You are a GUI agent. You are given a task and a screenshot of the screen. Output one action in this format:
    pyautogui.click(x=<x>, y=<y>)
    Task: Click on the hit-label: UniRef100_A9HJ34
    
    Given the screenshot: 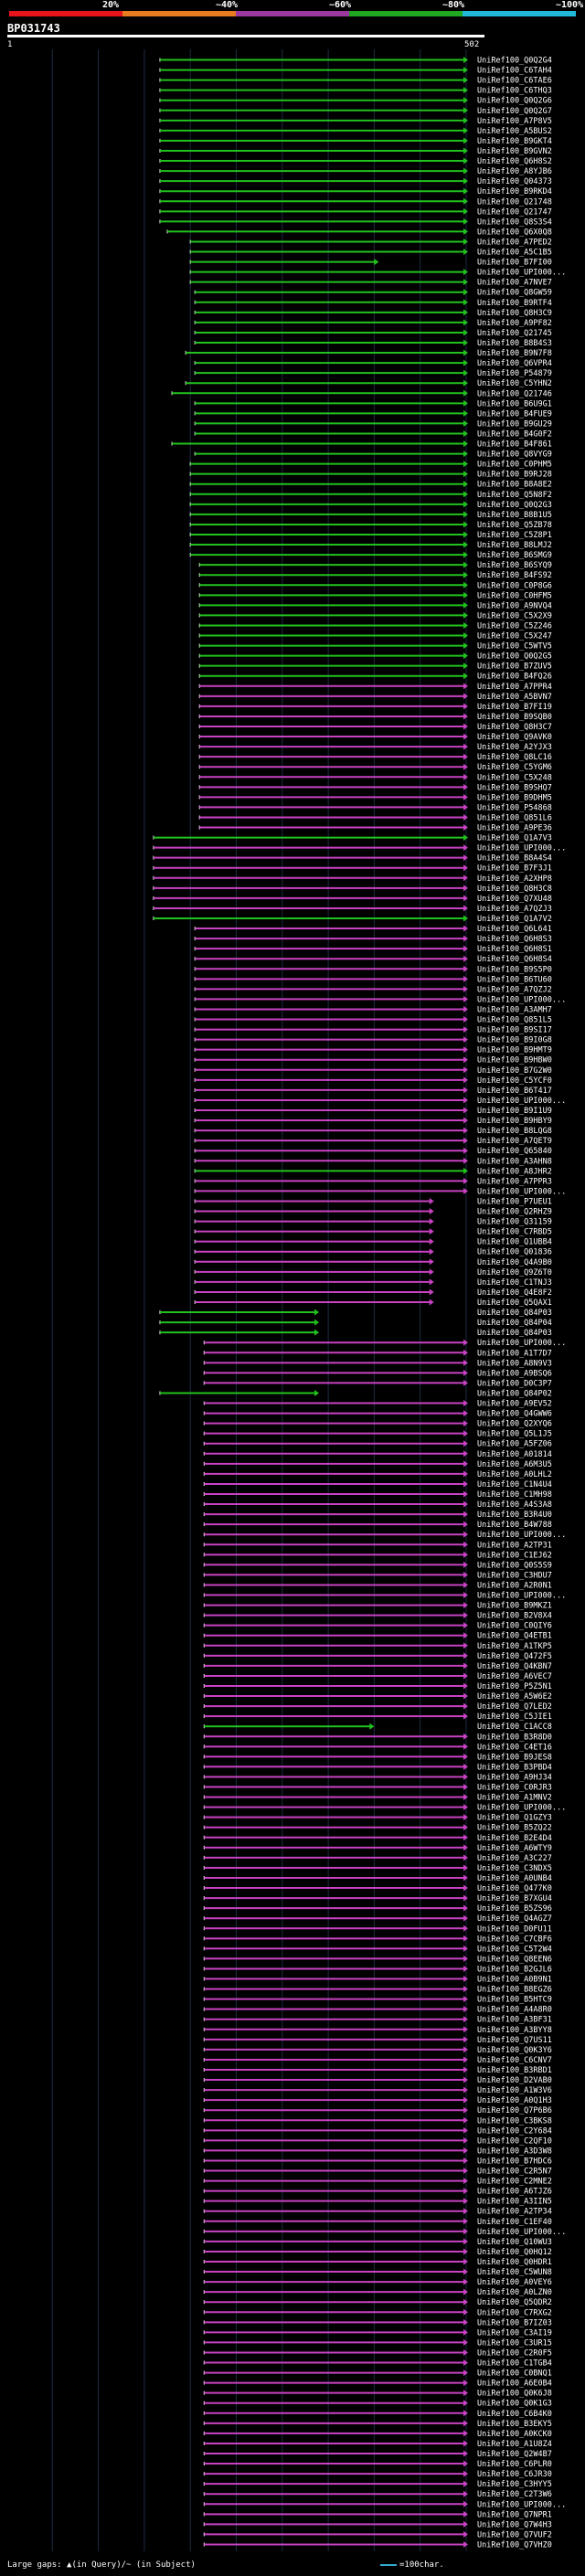 What is the action you would take?
    pyautogui.click(x=514, y=1777)
    